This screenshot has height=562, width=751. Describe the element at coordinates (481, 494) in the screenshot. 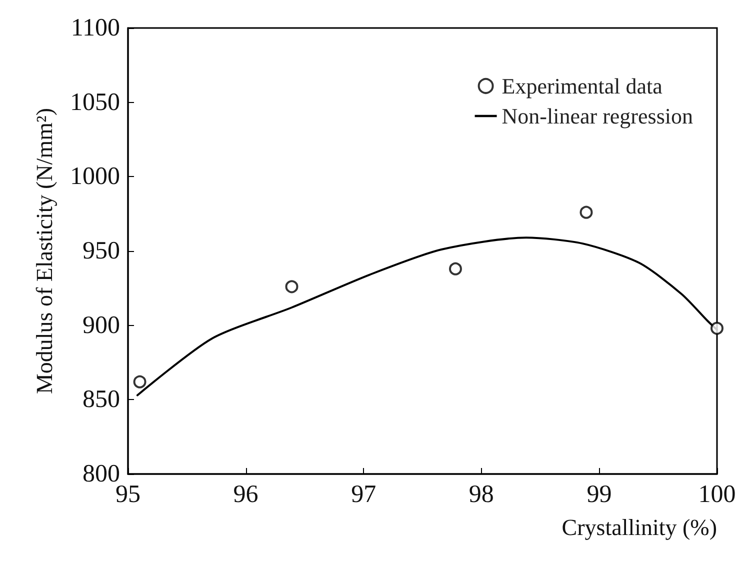

I see `x-tick-label: 98` at that location.